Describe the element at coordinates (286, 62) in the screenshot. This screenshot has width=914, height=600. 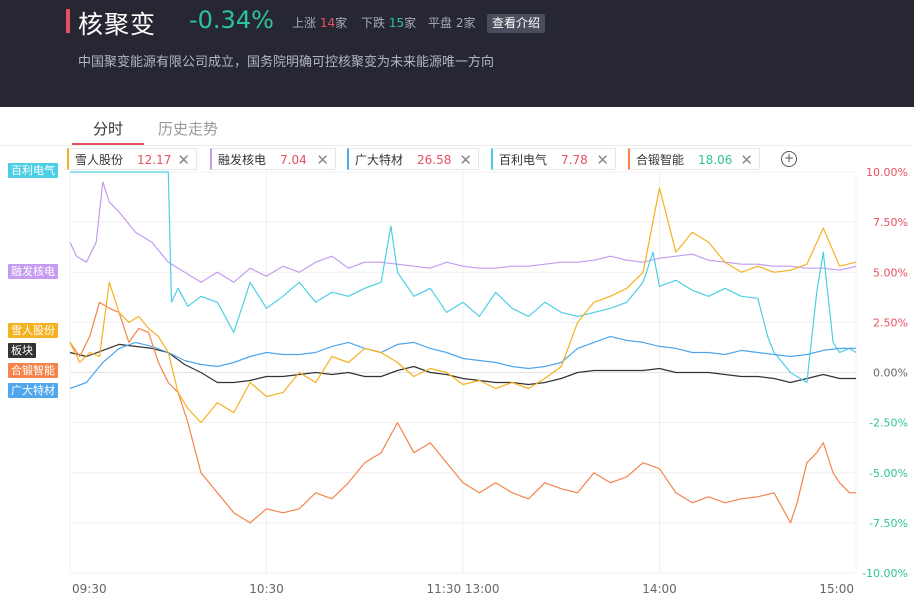
I see `subtitle: 中国聚变能源有限公司成立，国务院明确可控核聚变为未来能源唯一方向` at that location.